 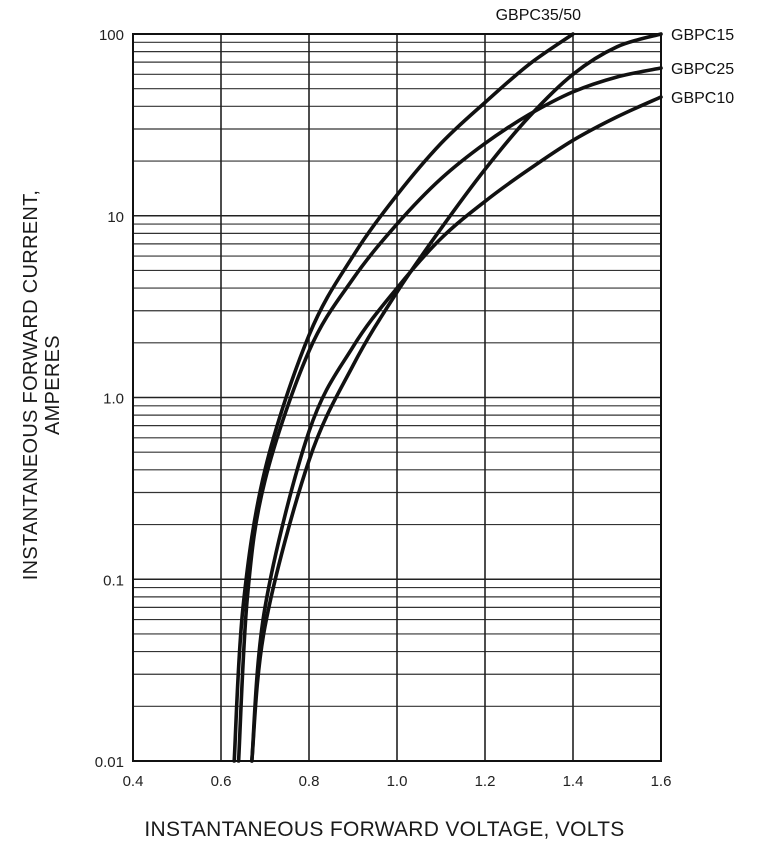 I want to click on series-labels: GBPC35/50 GBPC15 GBPC25 GBPC10, so click(x=615, y=57).